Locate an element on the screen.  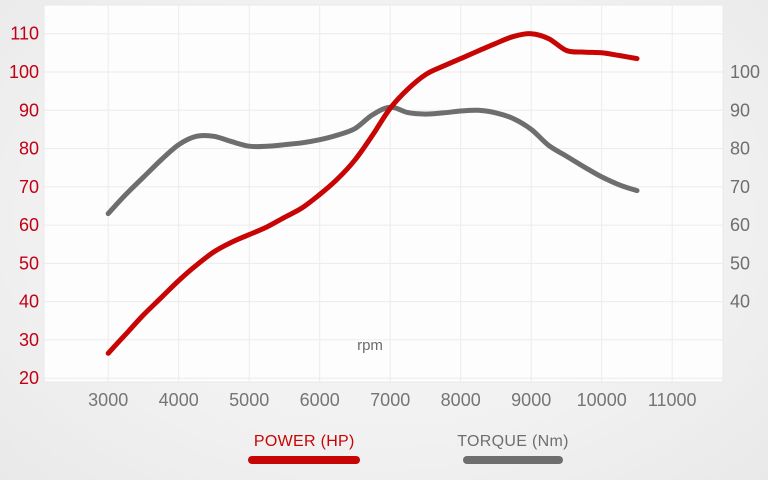
x-axis-tick-label: 11000 is located at coordinates (672, 400).